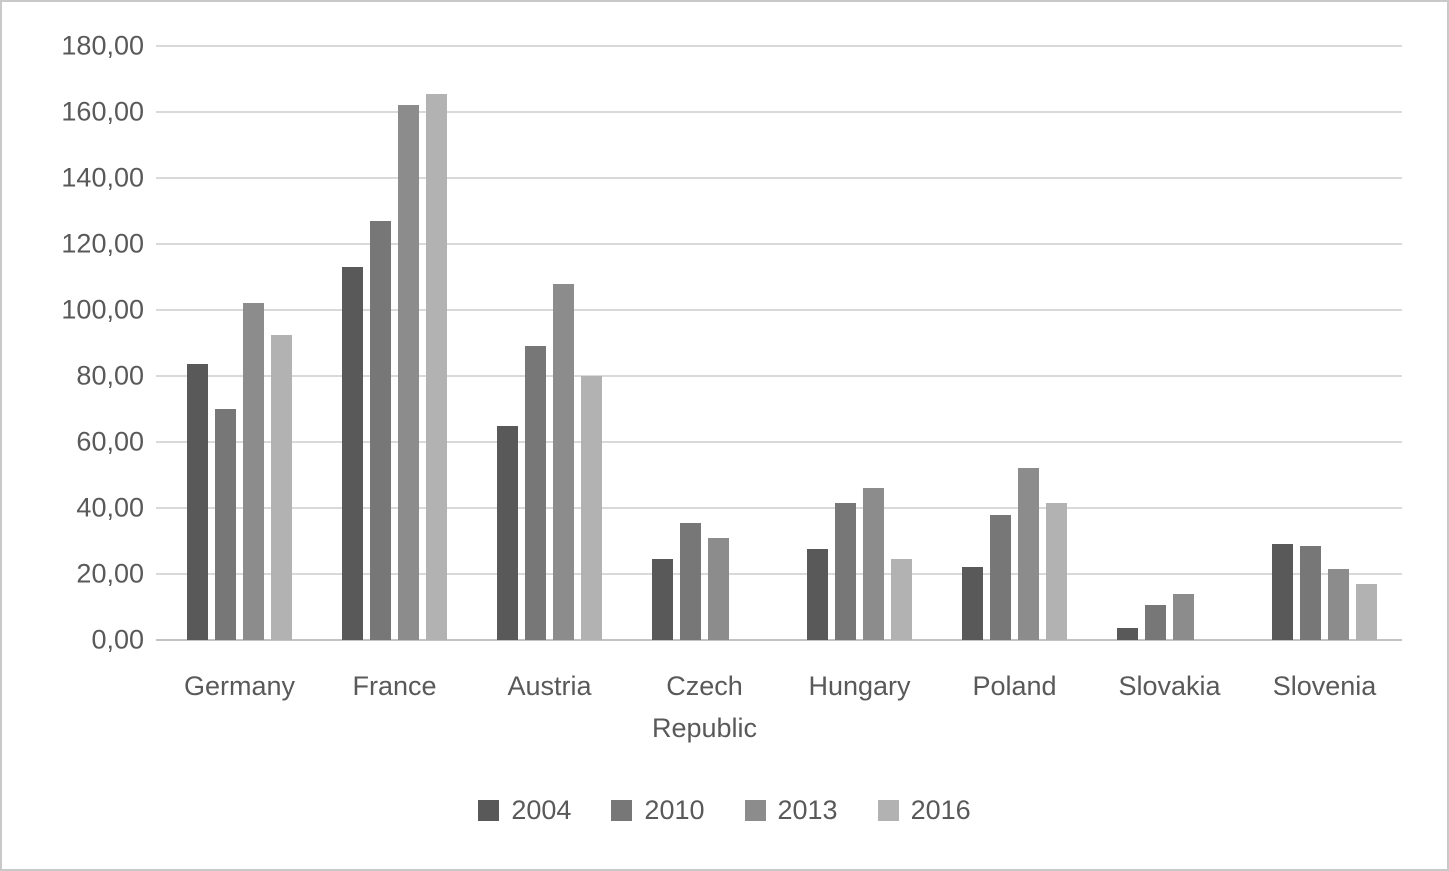  Describe the element at coordinates (239, 686) in the screenshot. I see `x-axis-category-label: Germany` at that location.